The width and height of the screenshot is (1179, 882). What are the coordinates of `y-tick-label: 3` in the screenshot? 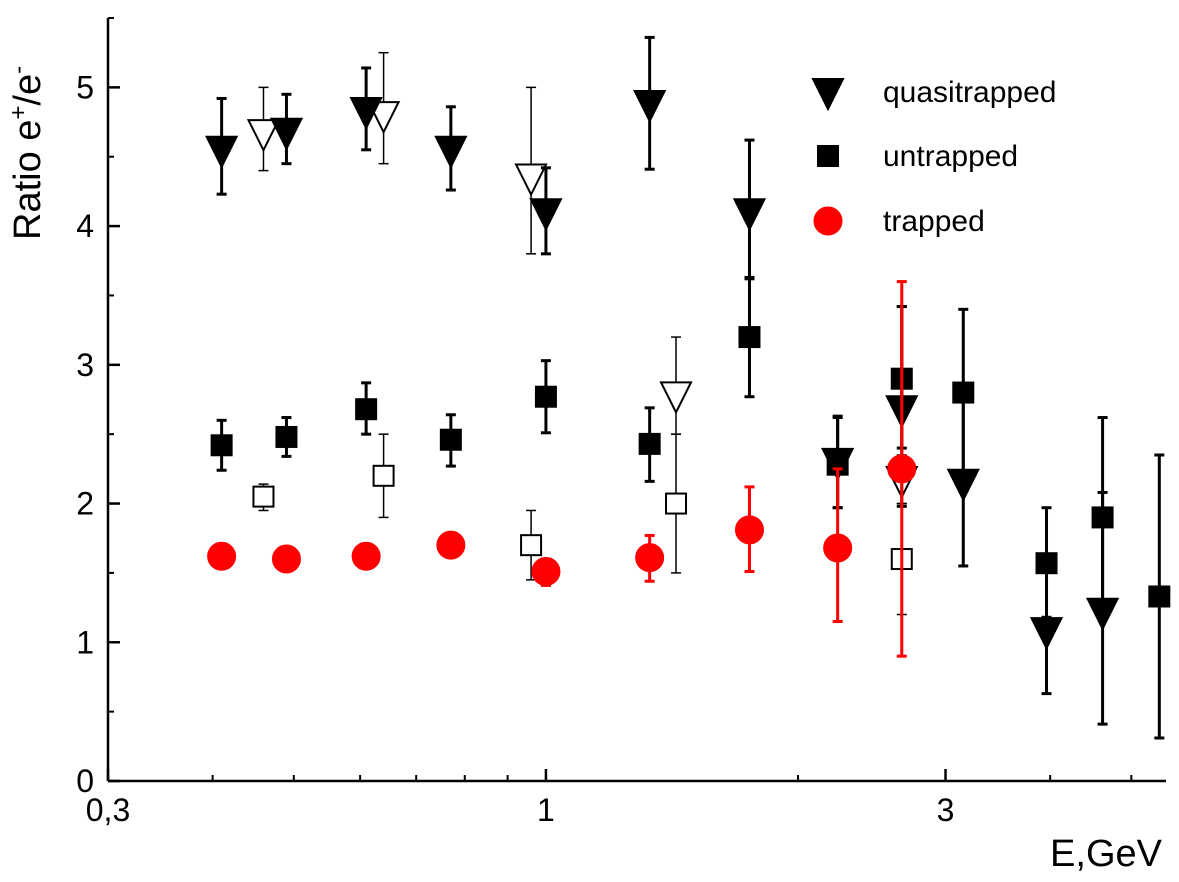 It's located at (85, 365).